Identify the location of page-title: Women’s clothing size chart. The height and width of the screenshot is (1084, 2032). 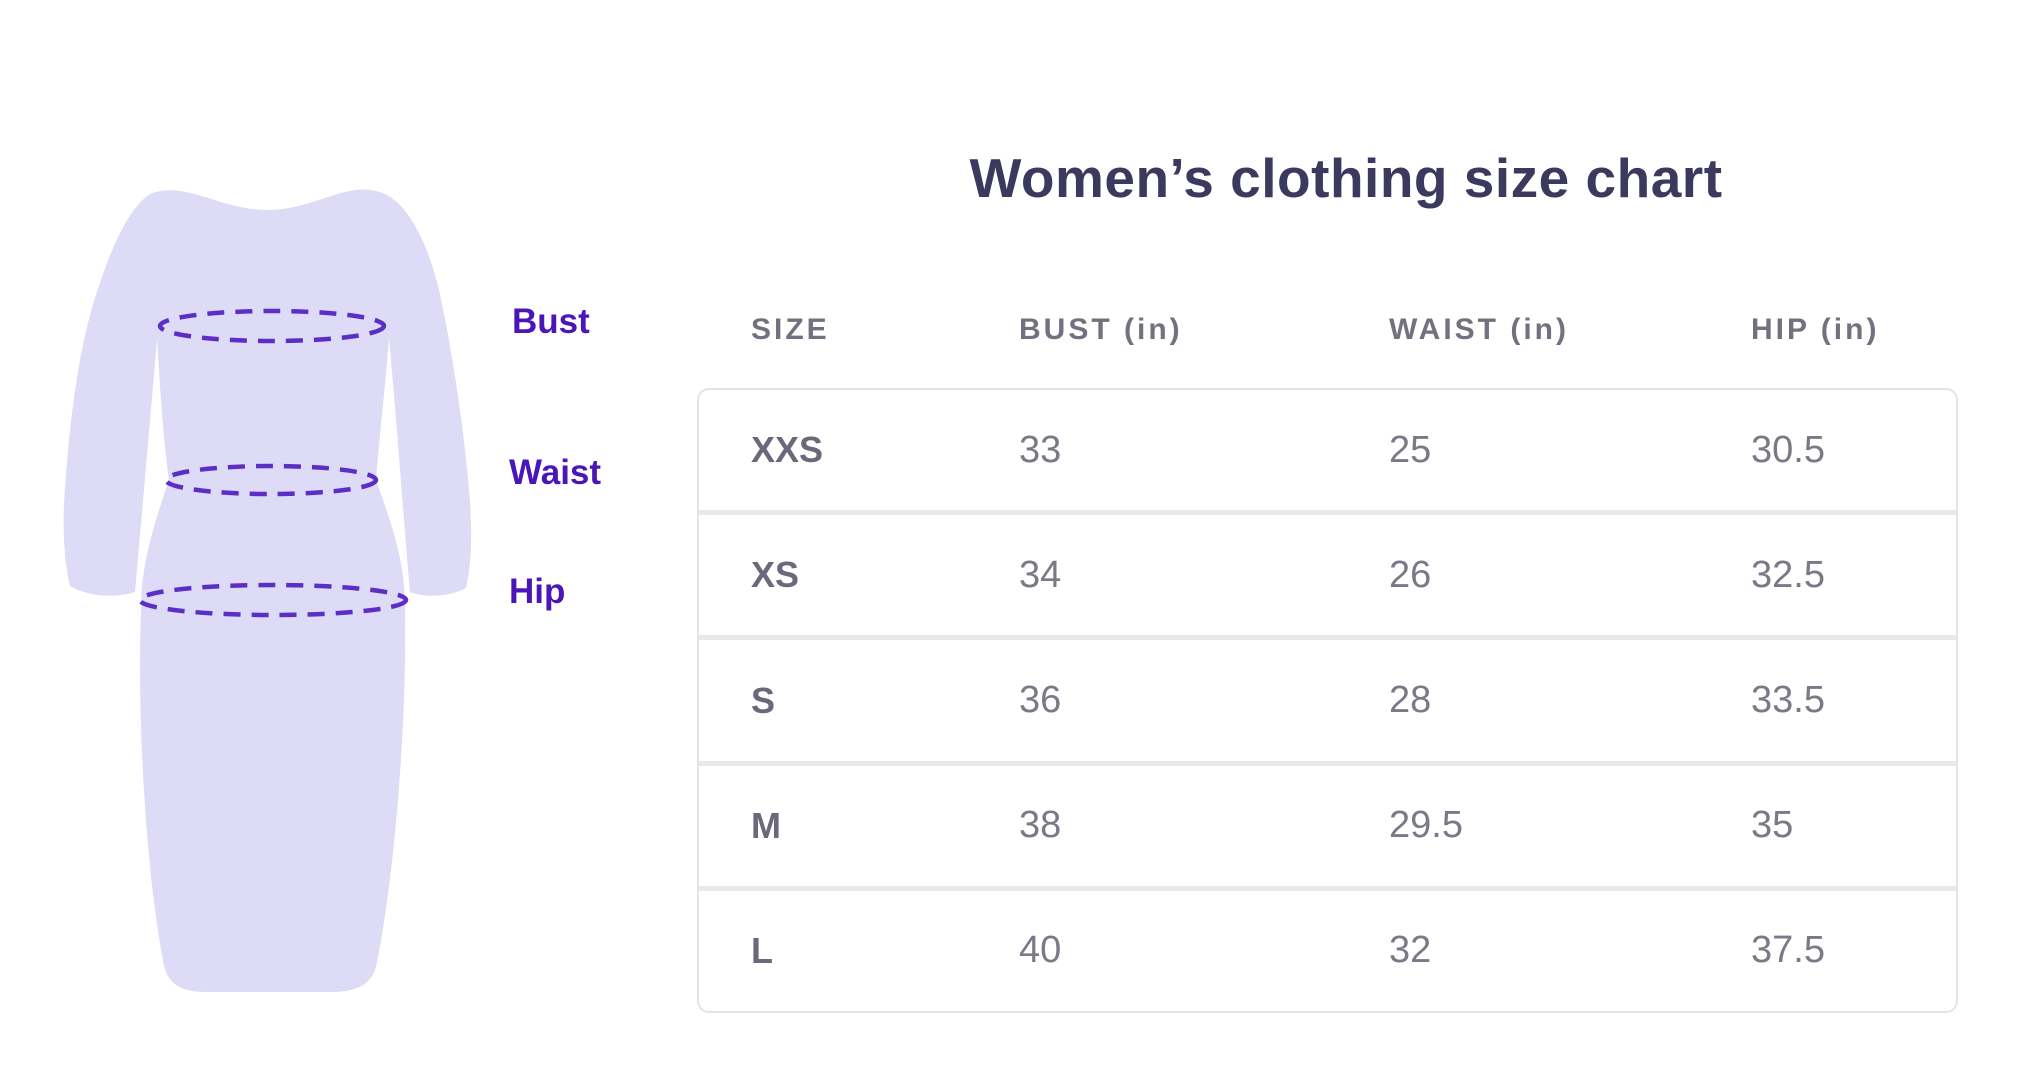
(1346, 178).